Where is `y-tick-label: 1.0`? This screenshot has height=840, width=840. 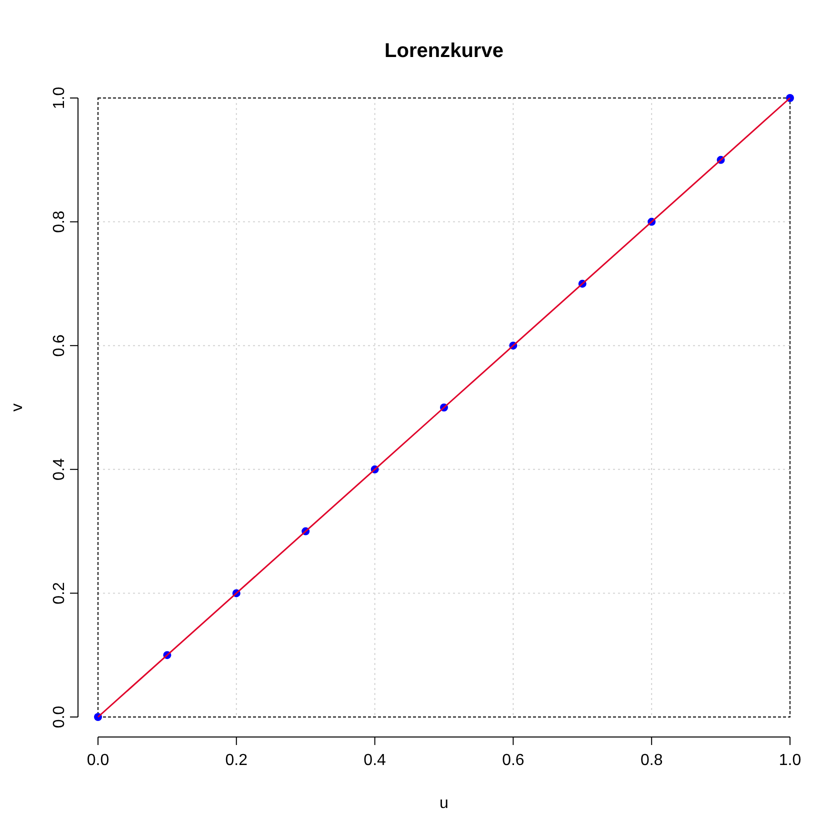
y-tick-label: 1.0 is located at coordinates (59, 98).